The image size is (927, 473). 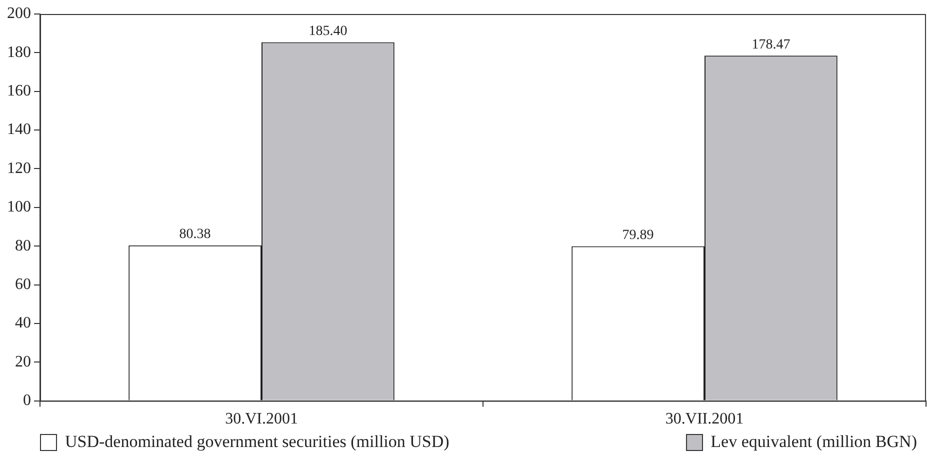 What do you see at coordinates (328, 31) in the screenshot?
I see `data-label: 185.40` at bounding box center [328, 31].